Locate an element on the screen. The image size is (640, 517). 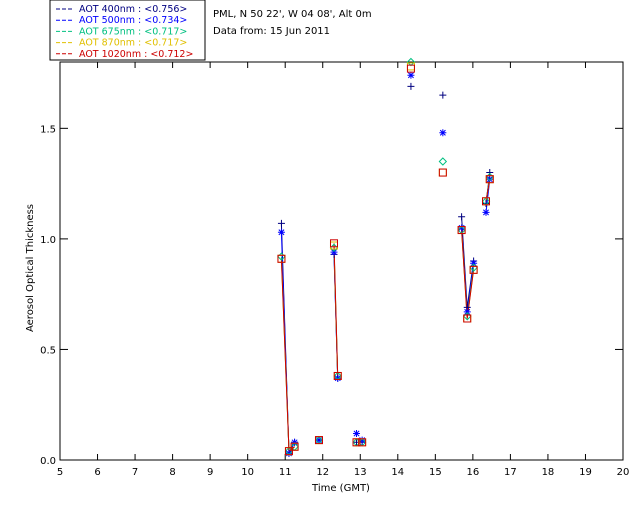
x-tick-label: 6 is located at coordinates (97, 472).